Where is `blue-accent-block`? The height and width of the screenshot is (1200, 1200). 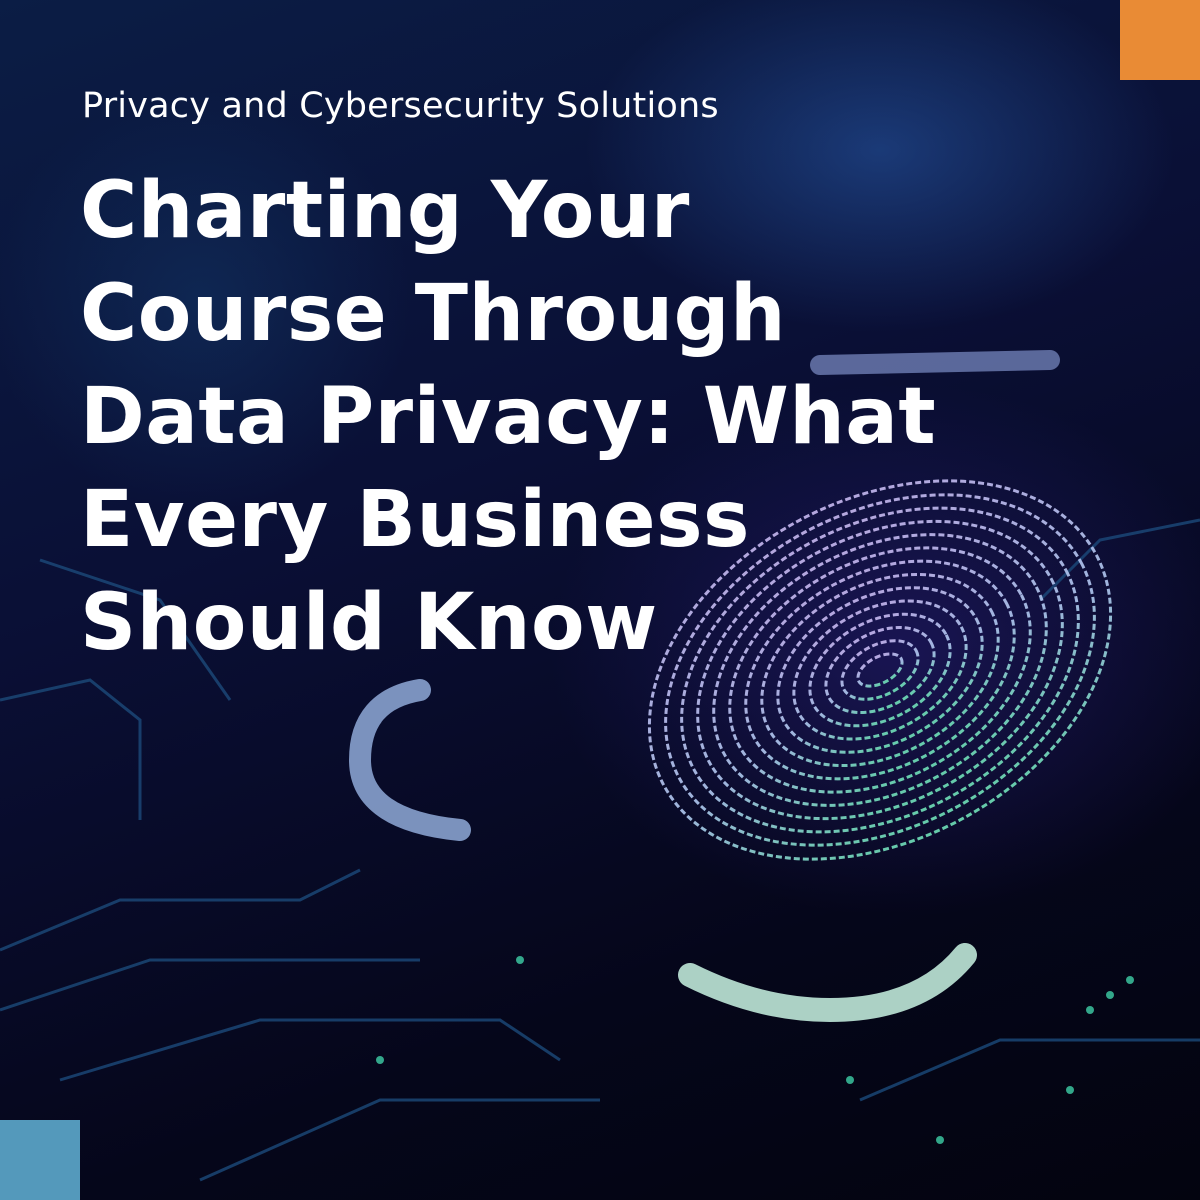 blue-accent-block is located at coordinates (40, 1160).